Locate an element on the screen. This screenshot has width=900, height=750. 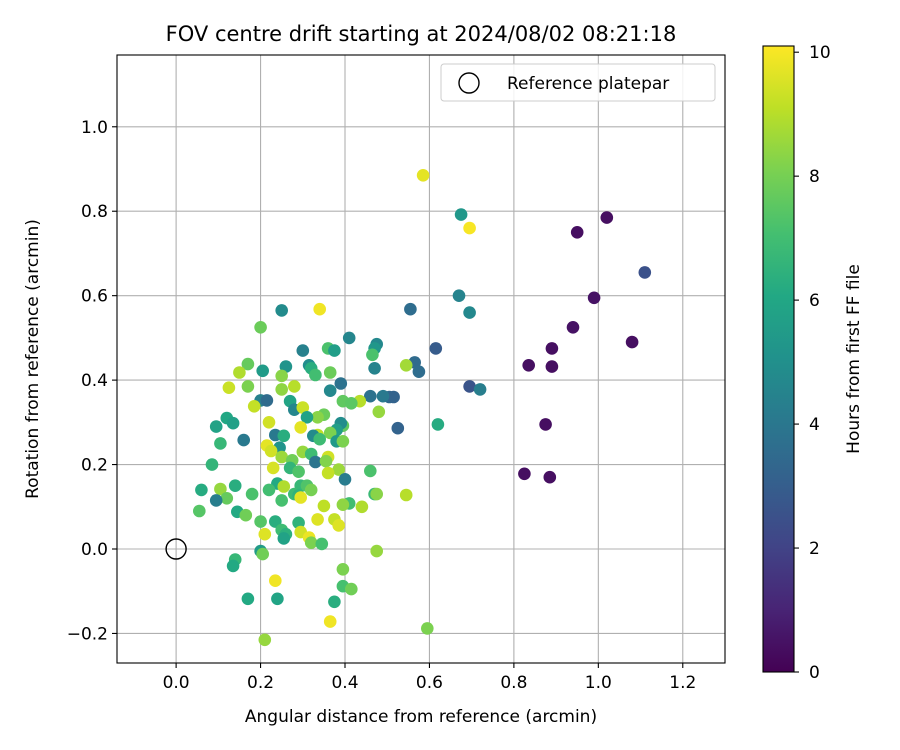
legend-label: Reference platepar is located at coordinates (588, 84).